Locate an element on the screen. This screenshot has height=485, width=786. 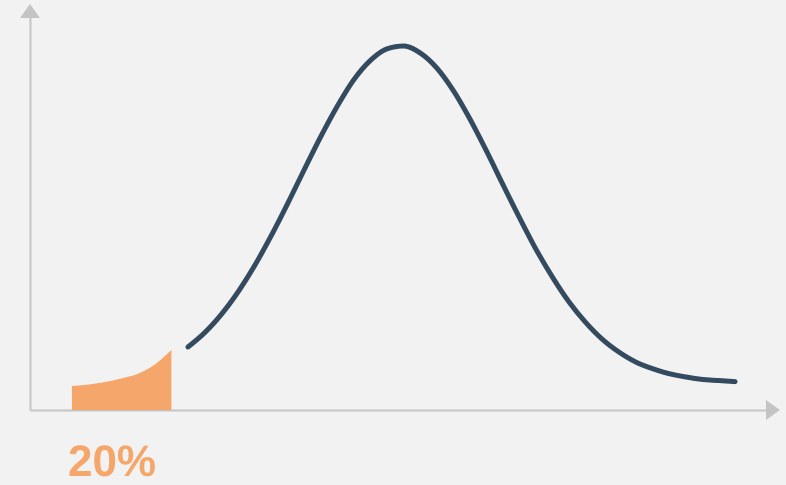
text: 20% is located at coordinates (112, 461).